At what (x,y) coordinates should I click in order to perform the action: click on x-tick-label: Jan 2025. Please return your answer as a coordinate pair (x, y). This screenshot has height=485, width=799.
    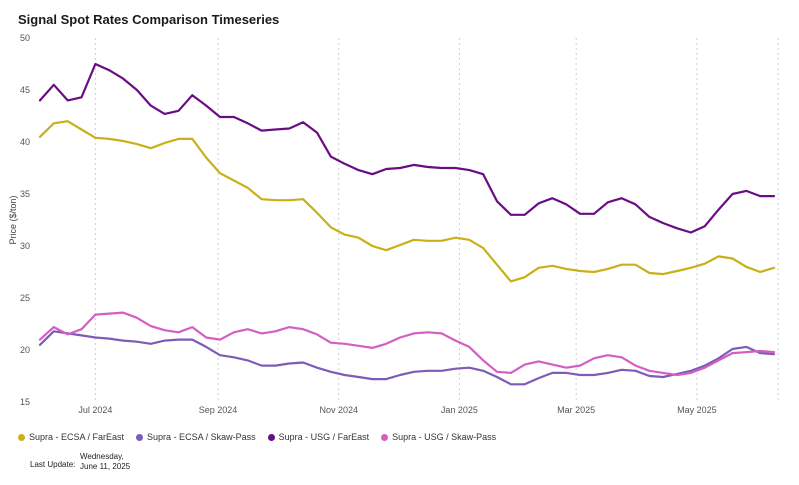
    Looking at the image, I should click on (459, 410).